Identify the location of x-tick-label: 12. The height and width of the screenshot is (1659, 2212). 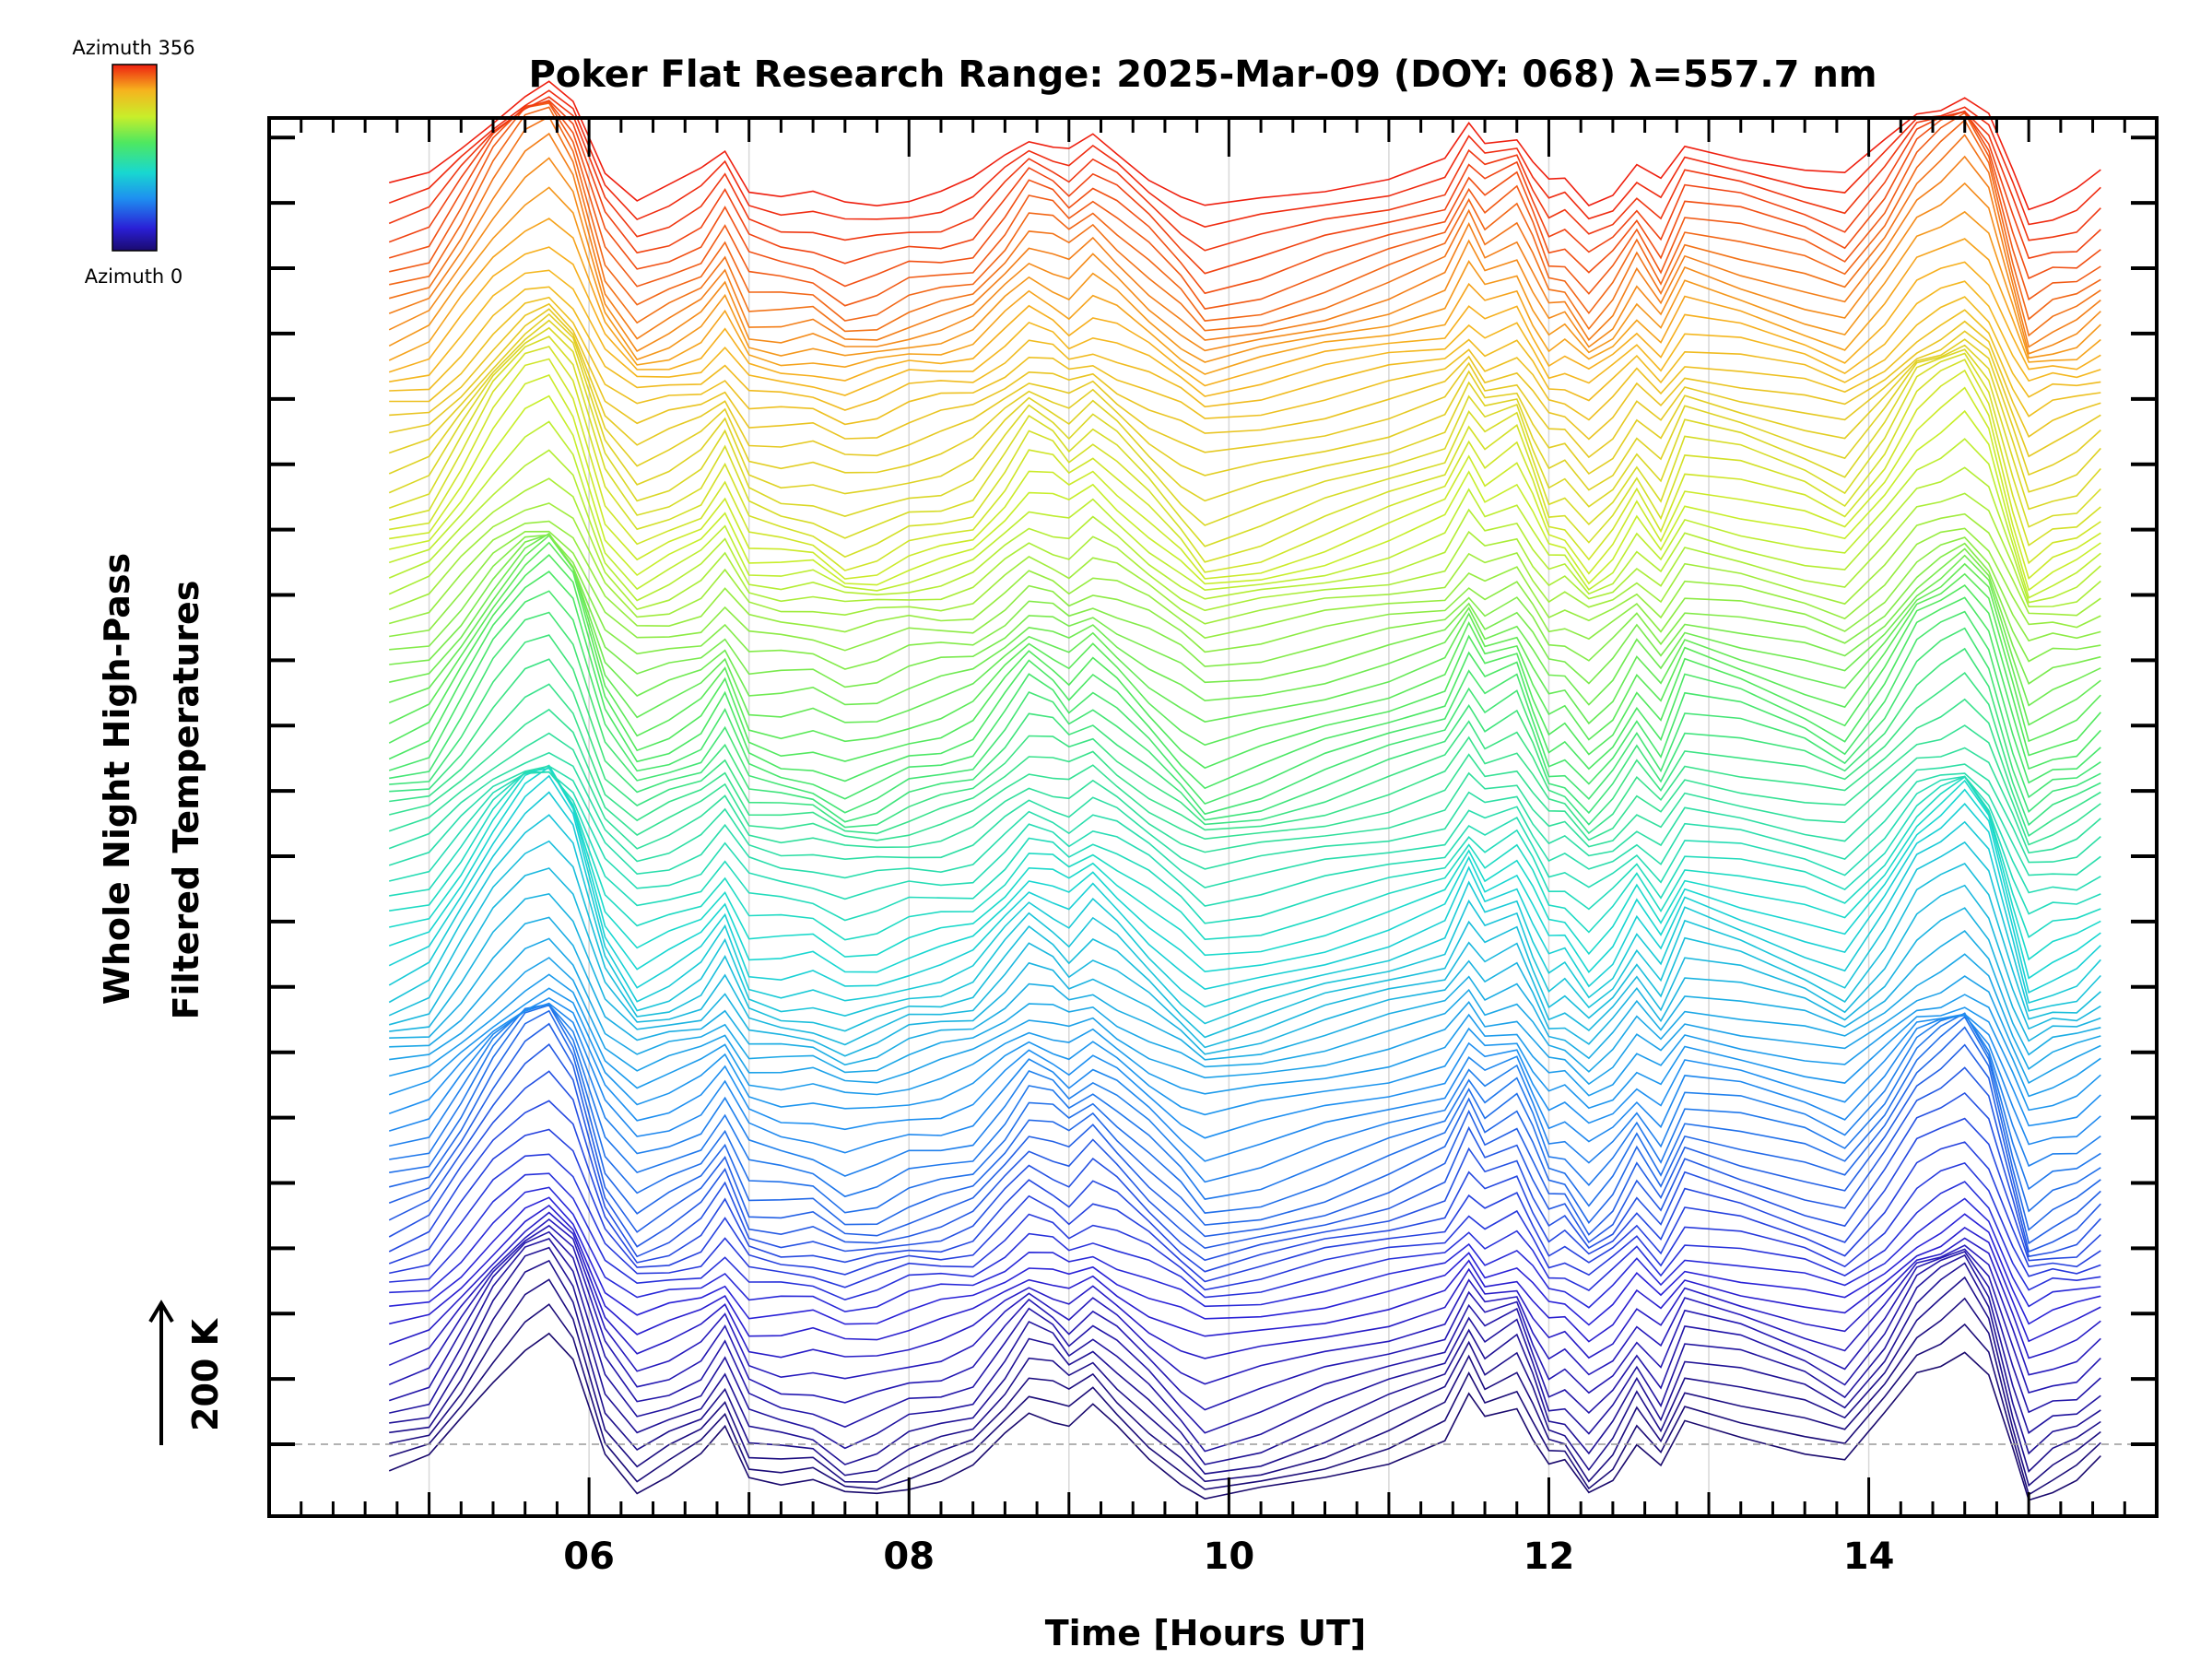
(1549, 1556).